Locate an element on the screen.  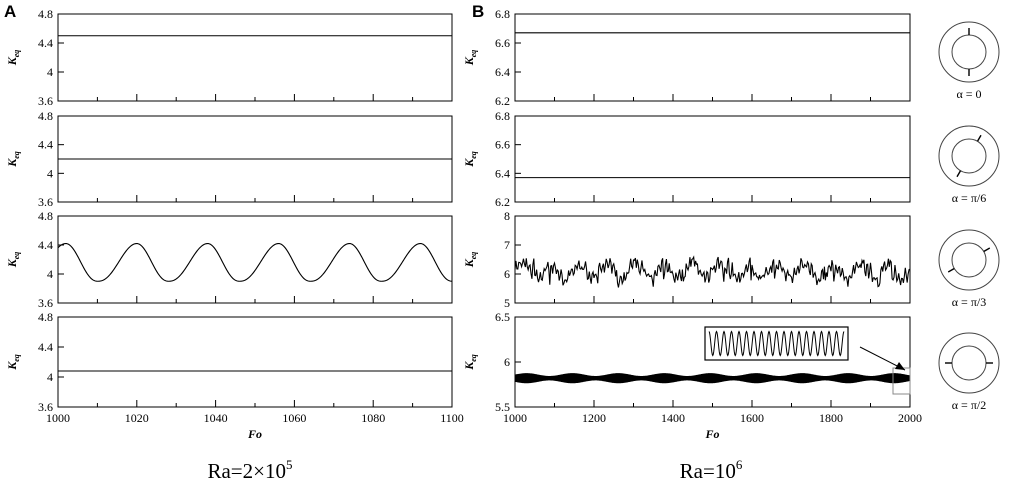
plot-a-3: 3.6 4 4.4 4.8 Keq is located at coordinates (229, 259).